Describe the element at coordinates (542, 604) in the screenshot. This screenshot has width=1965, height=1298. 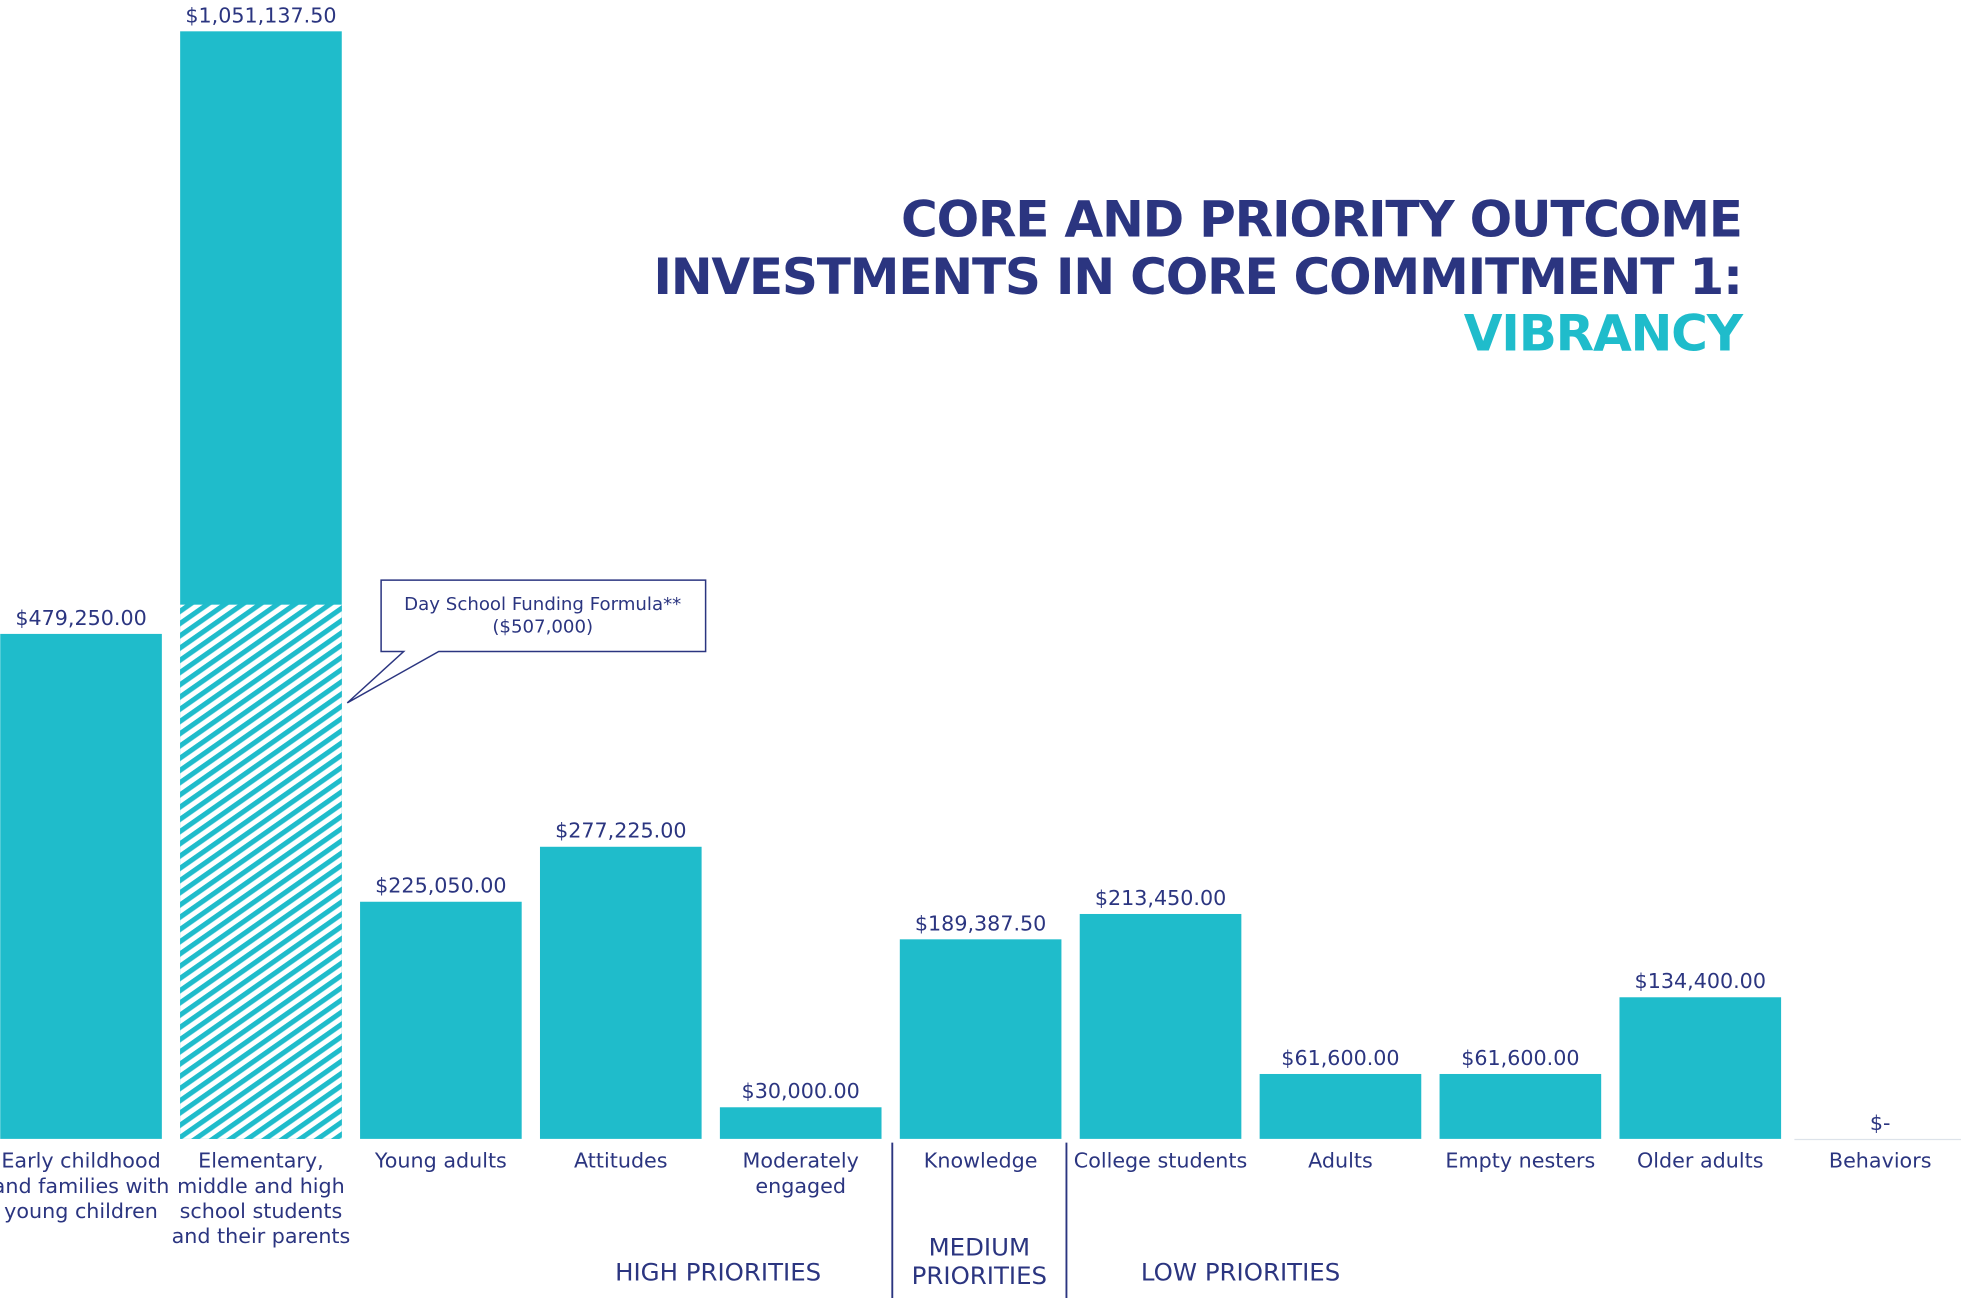
I see `annotation-text: Day School Funding Formula**` at that location.